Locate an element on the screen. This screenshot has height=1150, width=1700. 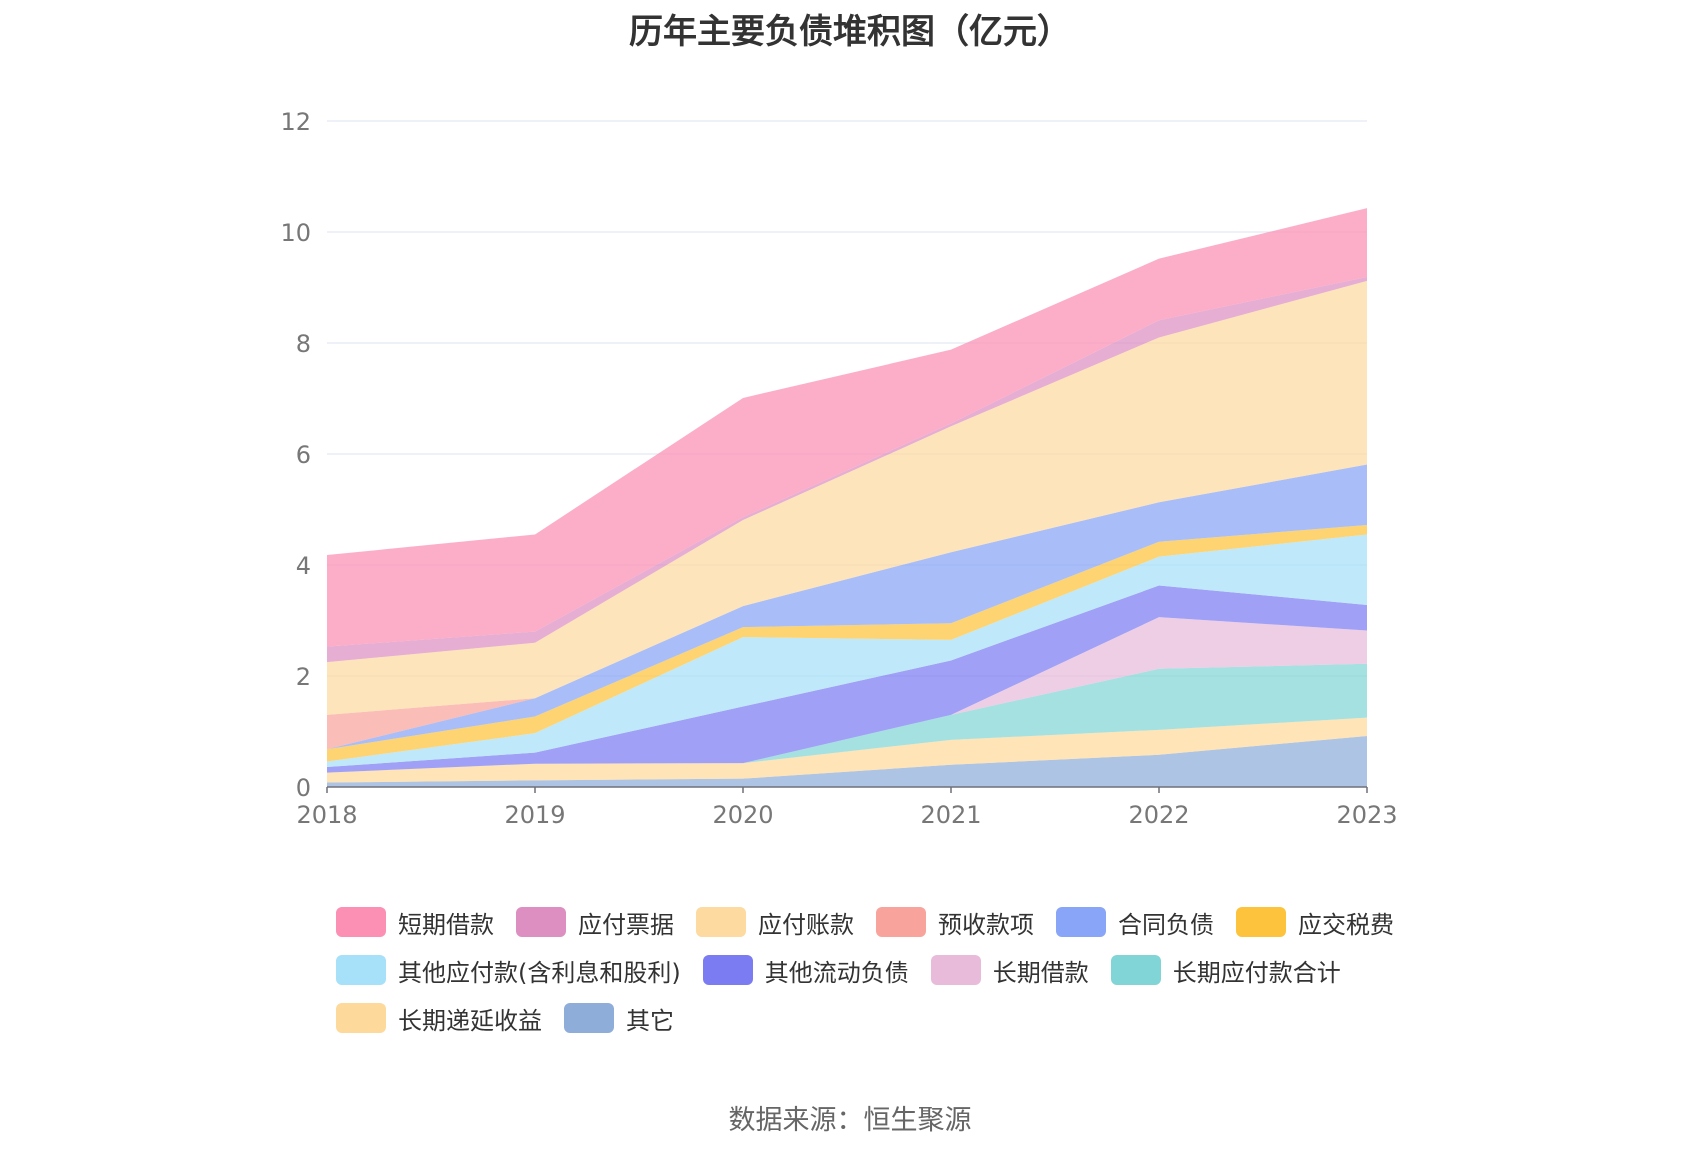
legend-item: 合同负债 is located at coordinates (1135, 922).